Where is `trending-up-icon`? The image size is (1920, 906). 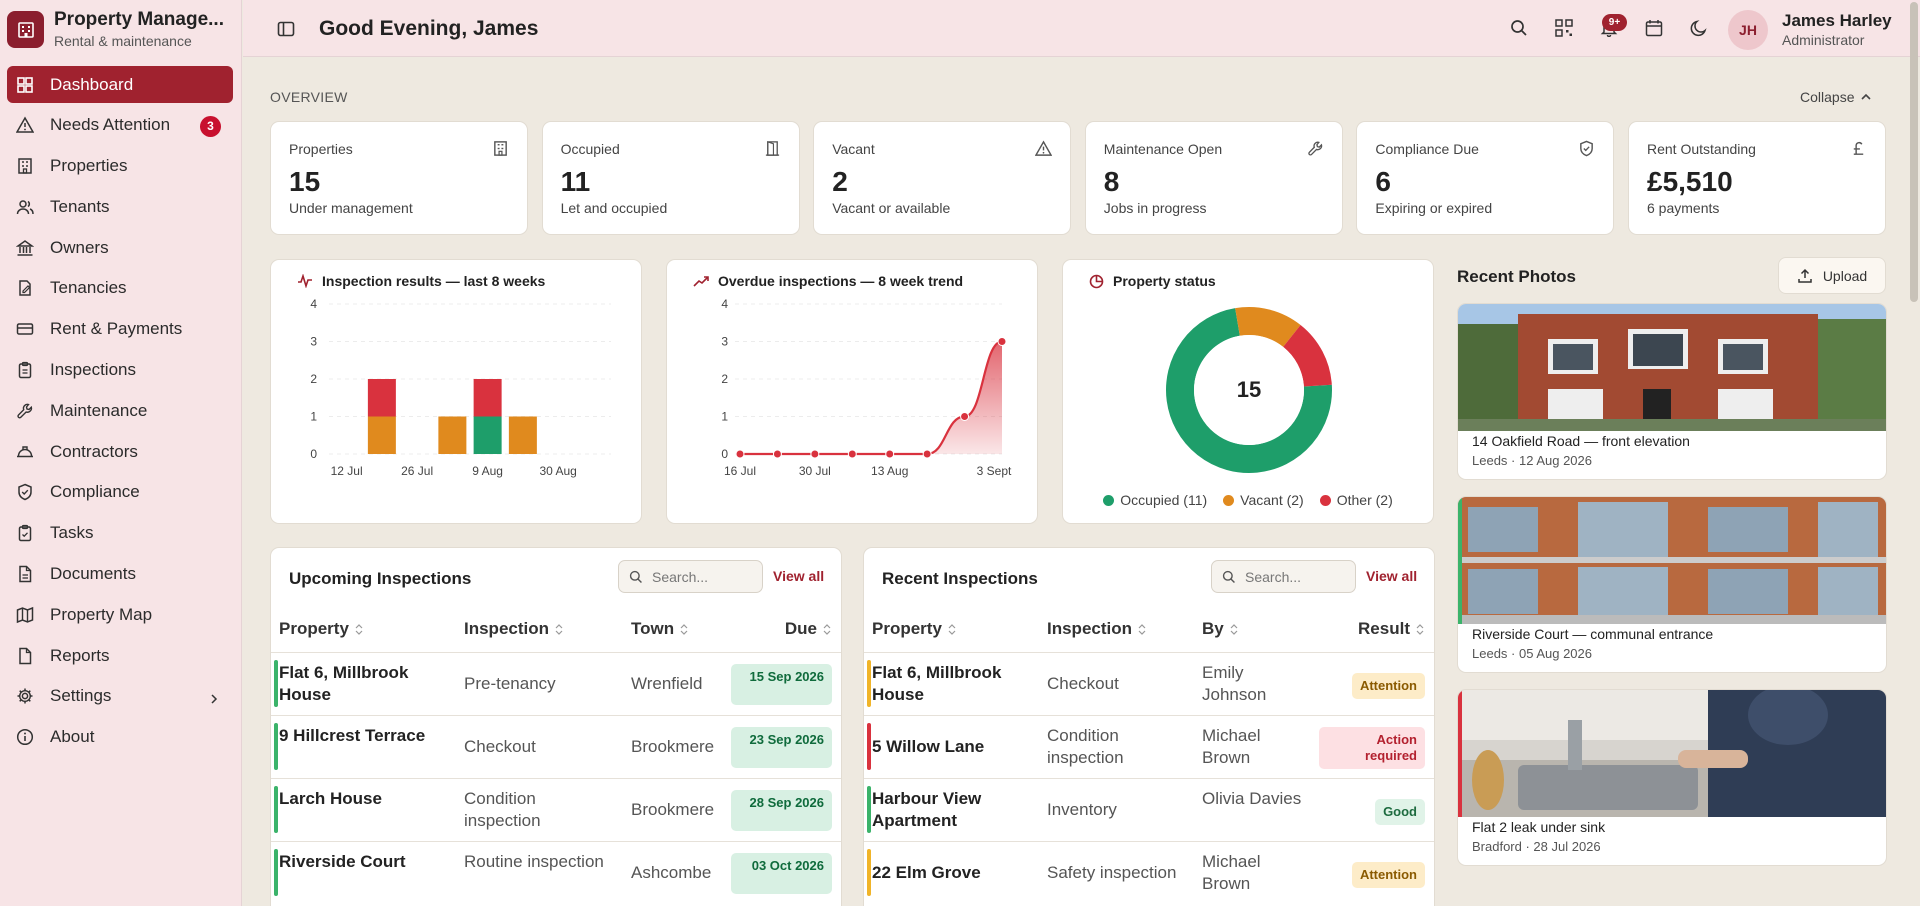
trending-up-icon is located at coordinates (701, 281).